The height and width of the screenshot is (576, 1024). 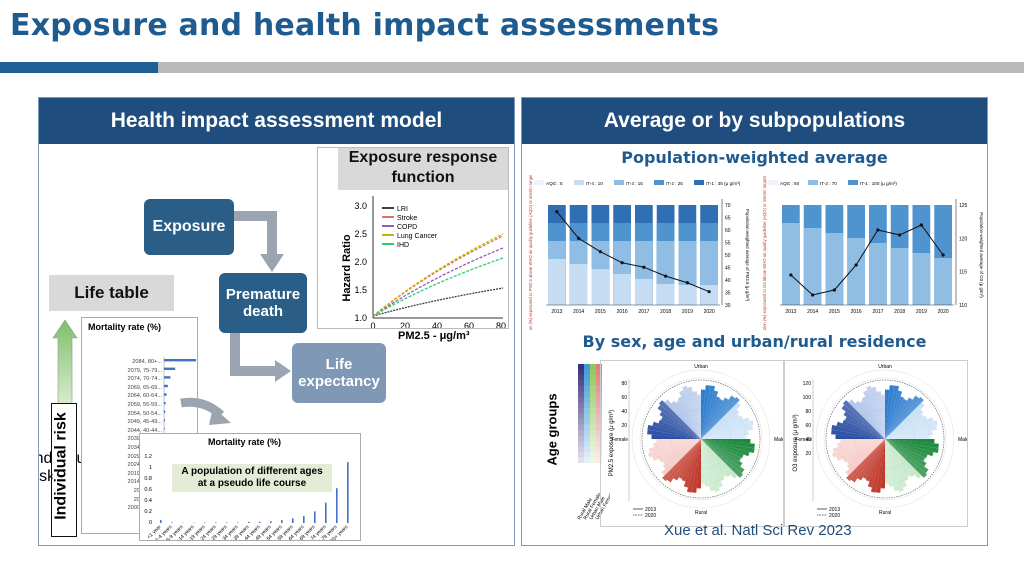 What do you see at coordinates (263, 303) in the screenshot?
I see `premature-death-box: Premature death` at bounding box center [263, 303].